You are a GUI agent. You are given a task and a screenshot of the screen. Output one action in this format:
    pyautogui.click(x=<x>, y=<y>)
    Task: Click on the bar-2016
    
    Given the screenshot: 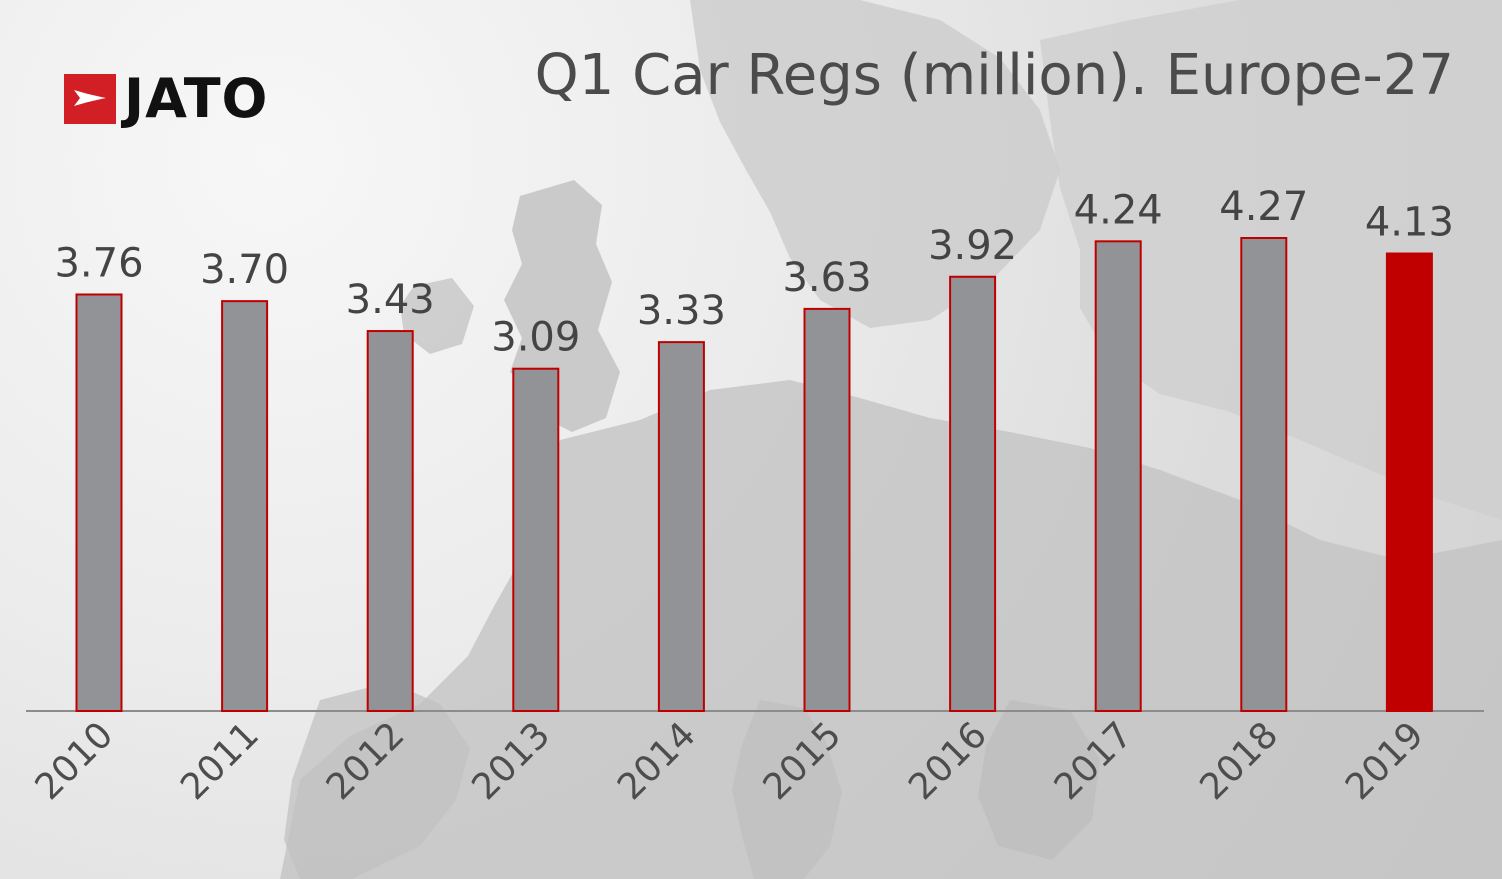 What is the action you would take?
    pyautogui.click(x=973, y=493)
    